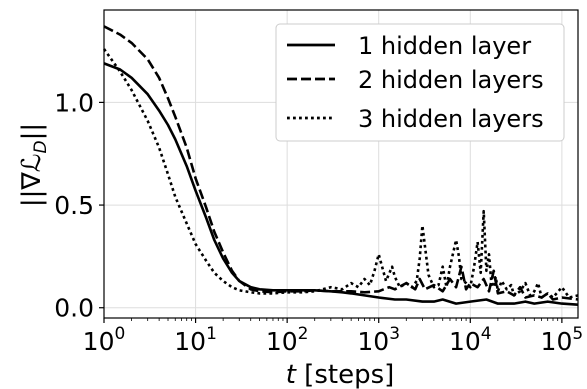  I want to click on y-tick-label: 0.5, so click(74, 205).